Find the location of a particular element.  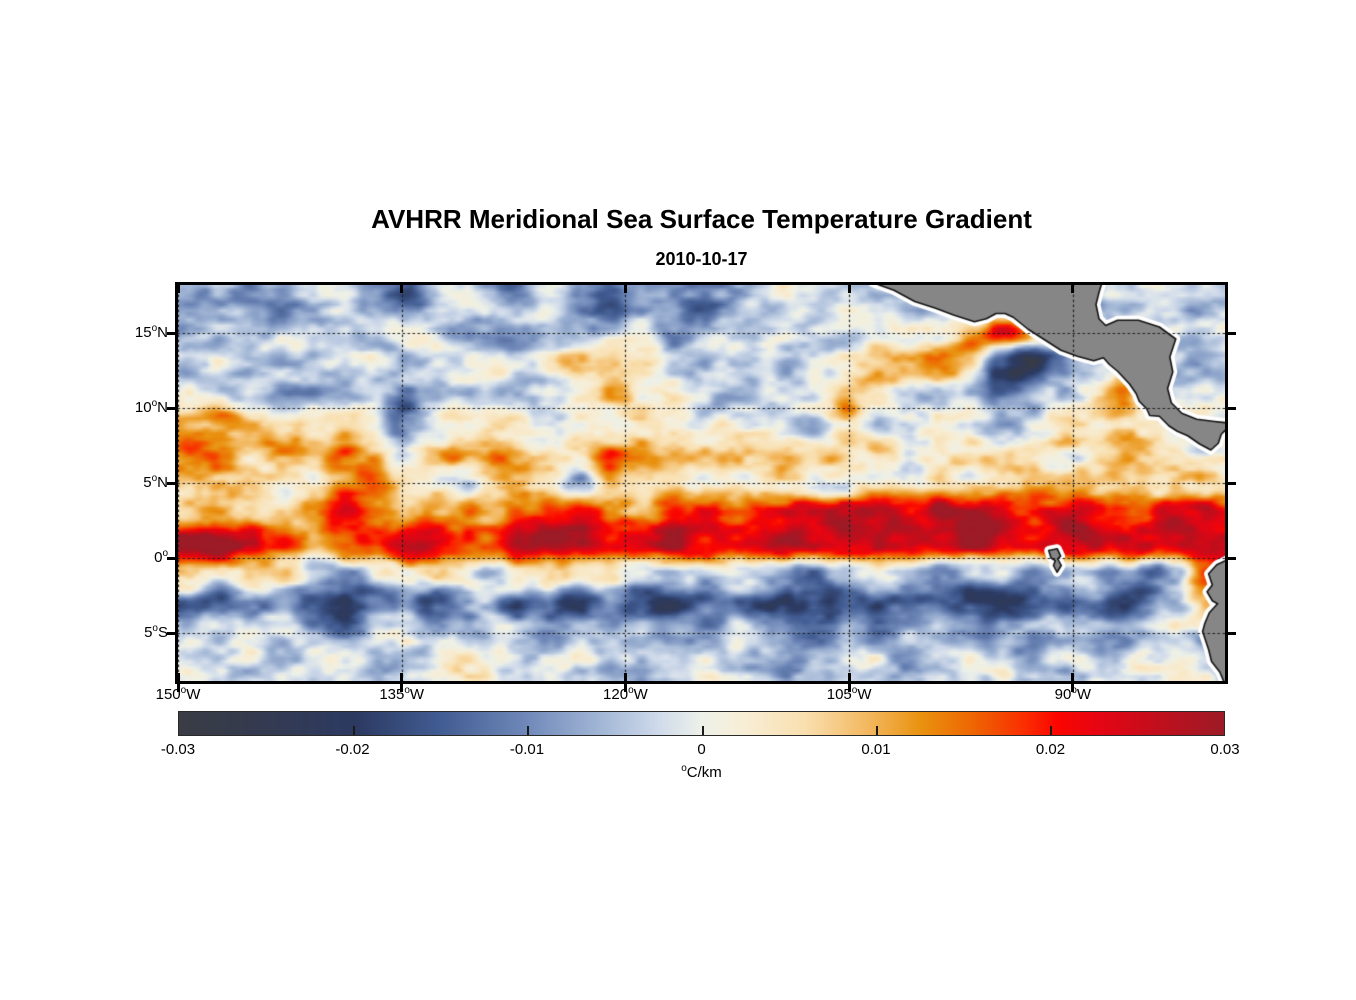

y-tick-label: 10oN is located at coordinates (151, 407).